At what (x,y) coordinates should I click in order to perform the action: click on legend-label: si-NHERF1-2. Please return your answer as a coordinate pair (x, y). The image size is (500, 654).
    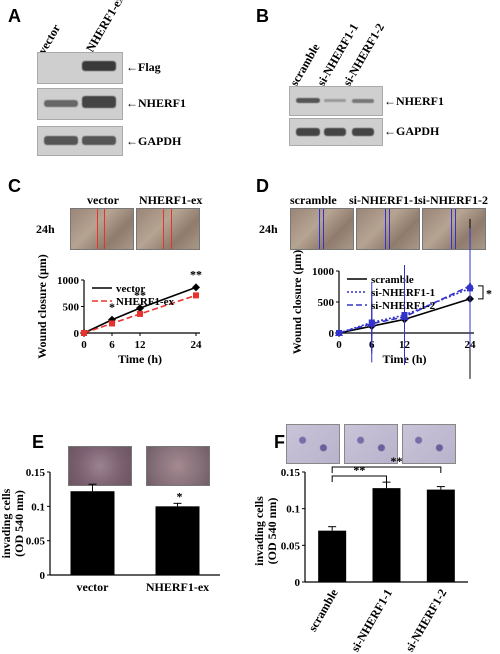
    Looking at the image, I should click on (403, 306).